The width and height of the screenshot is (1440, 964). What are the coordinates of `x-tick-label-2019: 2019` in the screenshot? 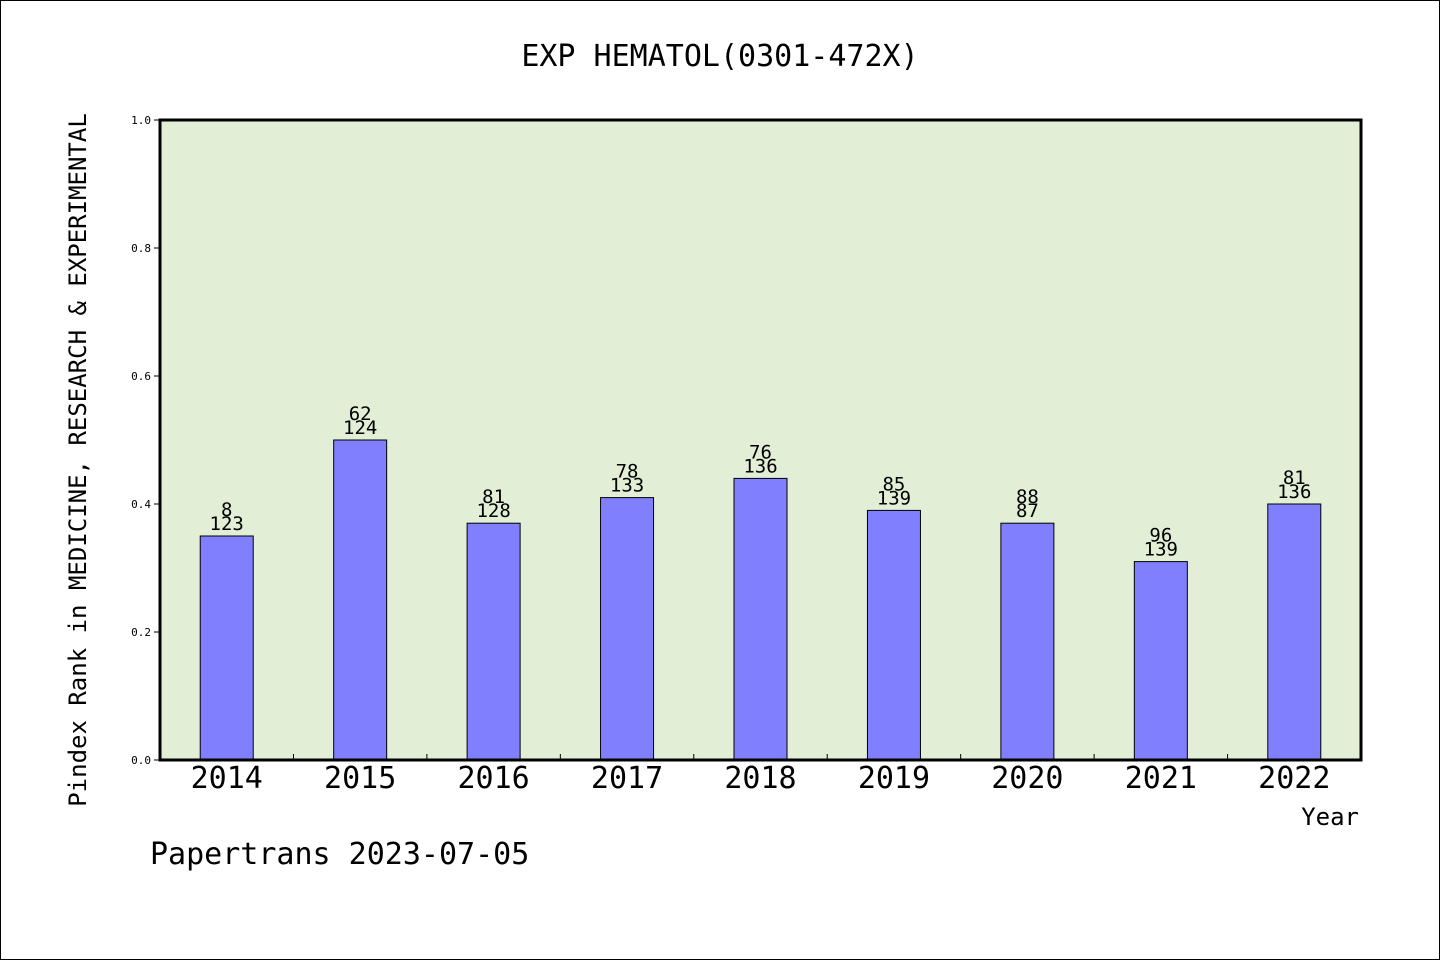 It's located at (894, 778).